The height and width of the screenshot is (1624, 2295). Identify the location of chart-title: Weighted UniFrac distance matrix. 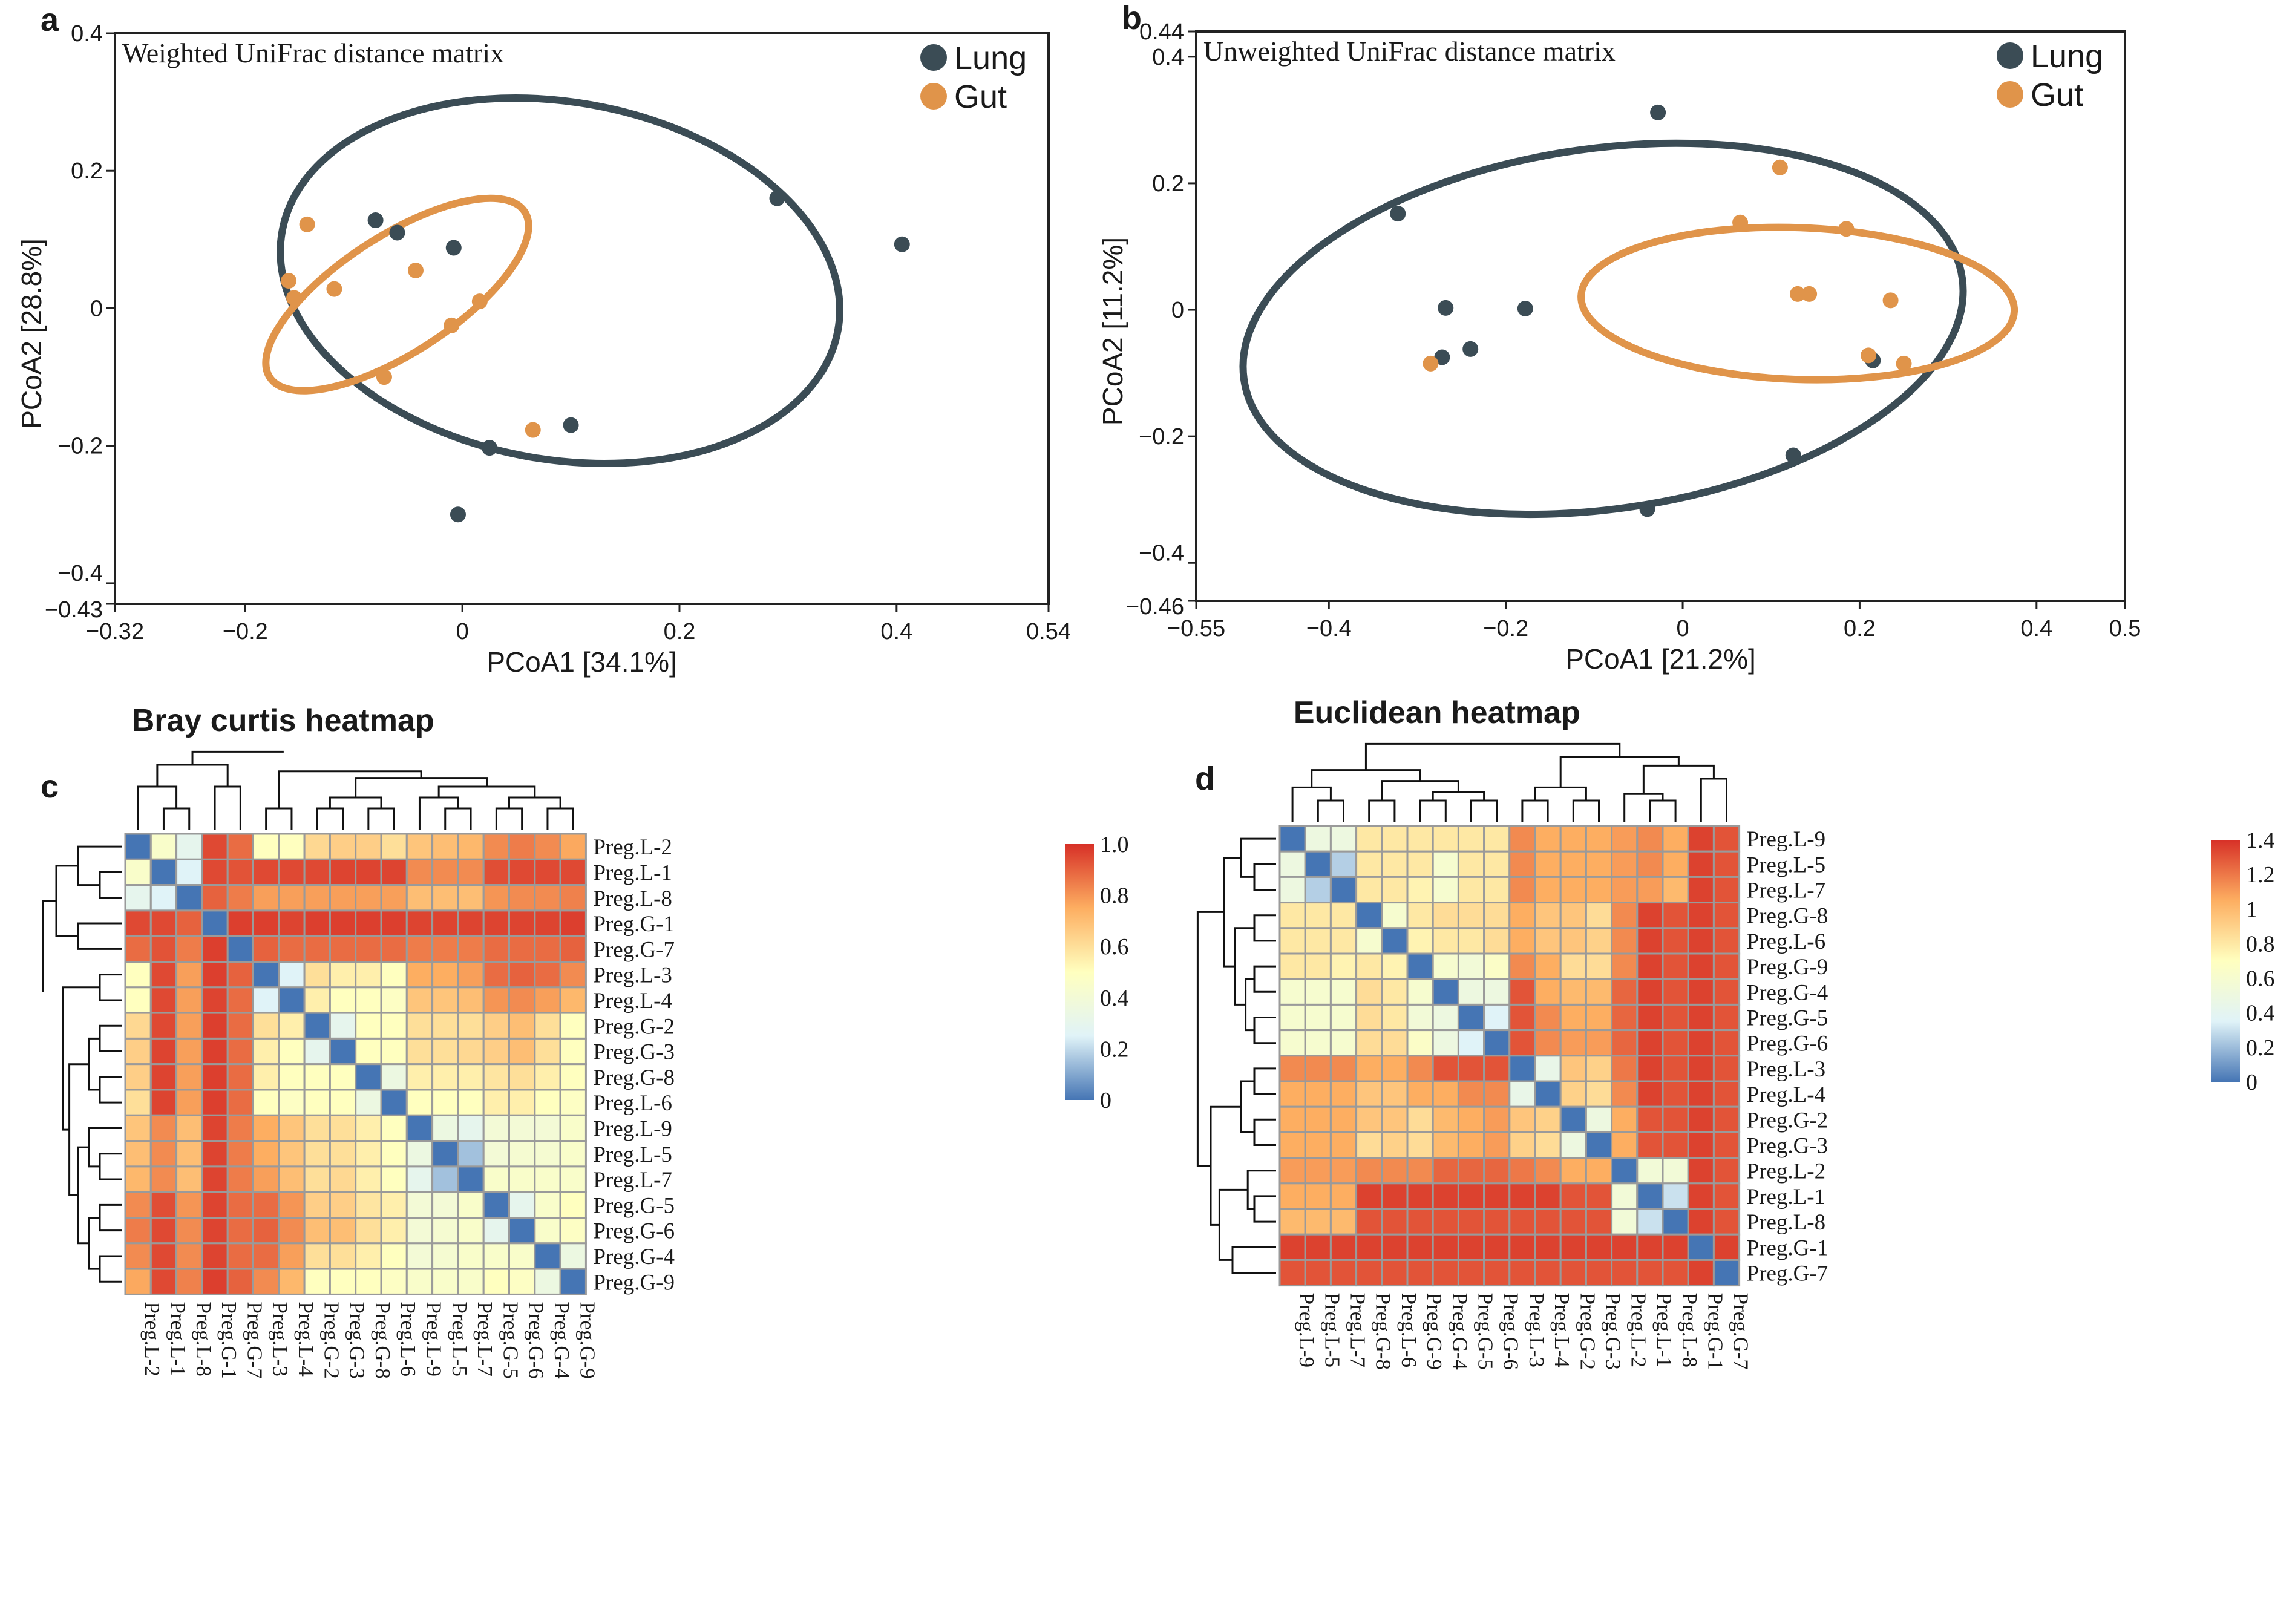
(313, 53).